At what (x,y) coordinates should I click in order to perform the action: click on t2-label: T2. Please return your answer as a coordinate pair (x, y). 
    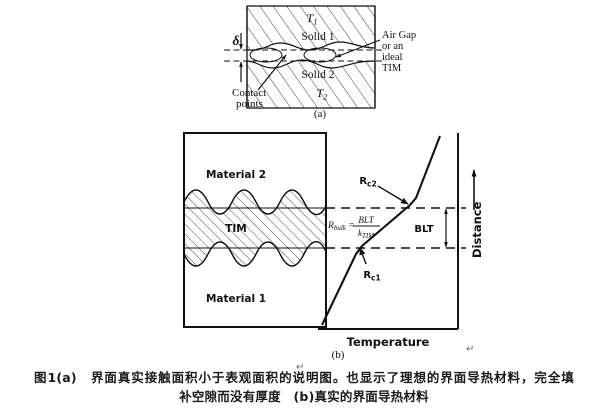
    Looking at the image, I should click on (323, 94).